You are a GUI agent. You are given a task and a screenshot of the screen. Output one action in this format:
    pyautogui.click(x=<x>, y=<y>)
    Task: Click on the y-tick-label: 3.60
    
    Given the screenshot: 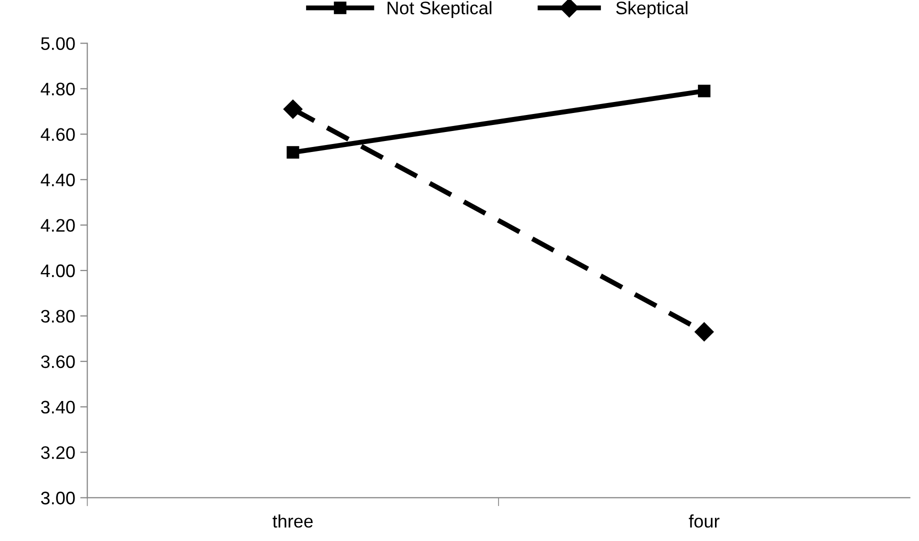 What is the action you would take?
    pyautogui.click(x=58, y=361)
    